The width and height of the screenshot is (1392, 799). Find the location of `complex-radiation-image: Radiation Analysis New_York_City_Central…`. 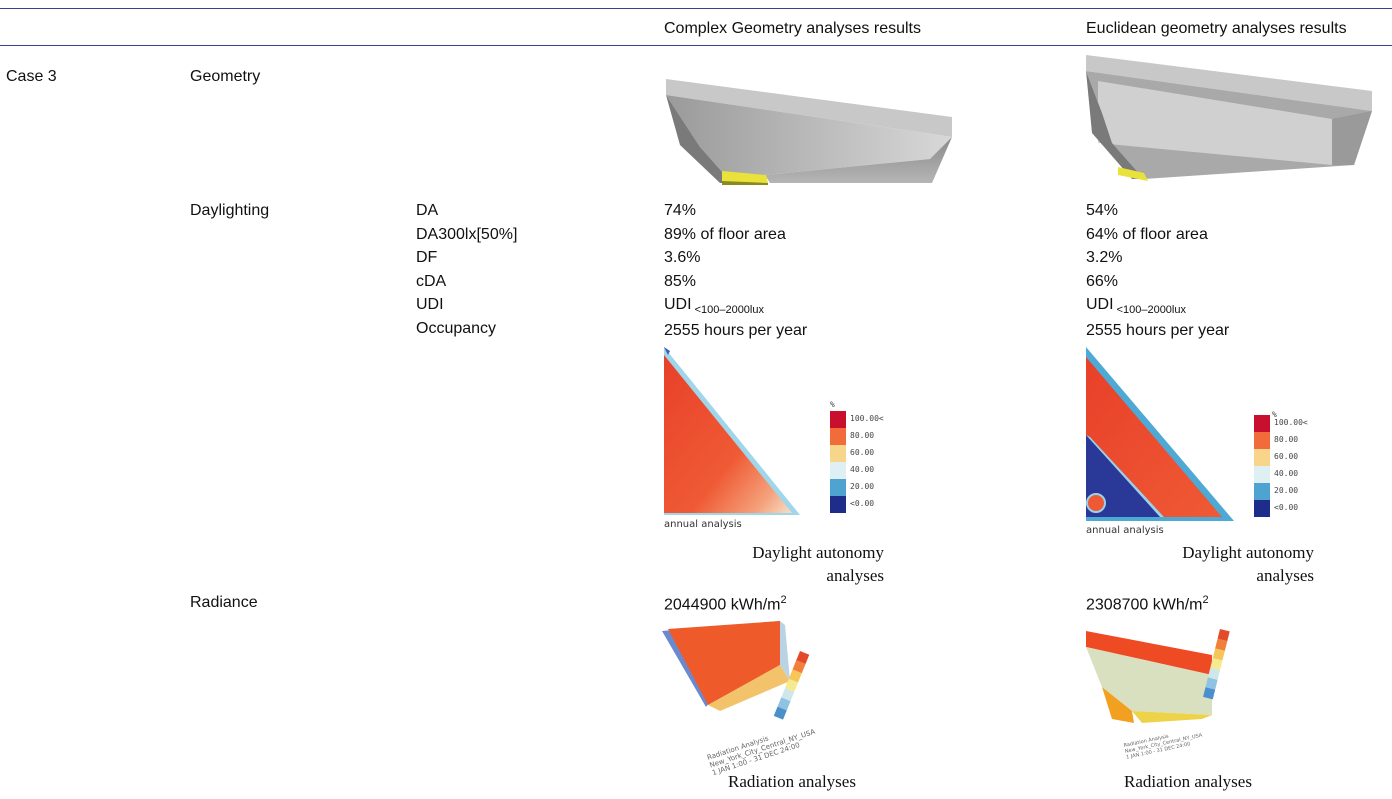

complex-radiation-image: Radiation Analysis New_York_City_Central… is located at coordinates (739, 699).